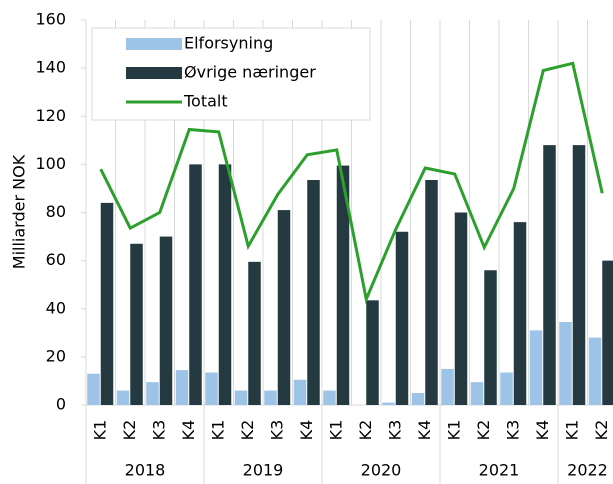  I want to click on legend-label: Totalt, so click(205, 101).